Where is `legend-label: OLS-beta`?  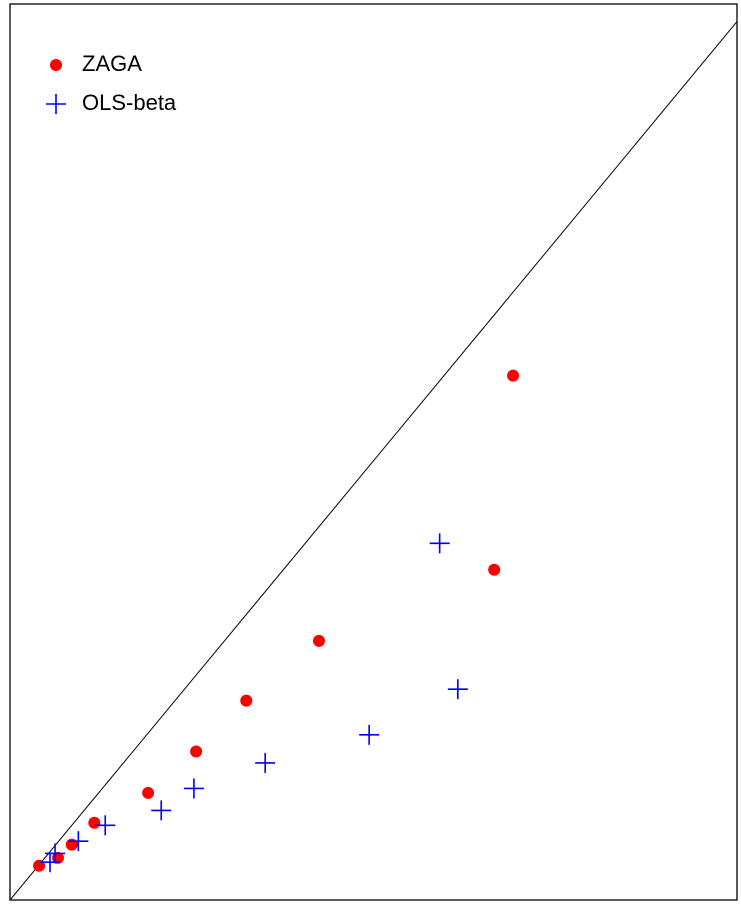 legend-label: OLS-beta is located at coordinates (129, 102).